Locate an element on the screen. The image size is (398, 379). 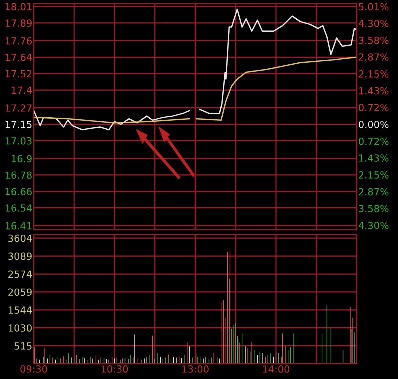
y-tick-label: 2059 is located at coordinates (20, 292).